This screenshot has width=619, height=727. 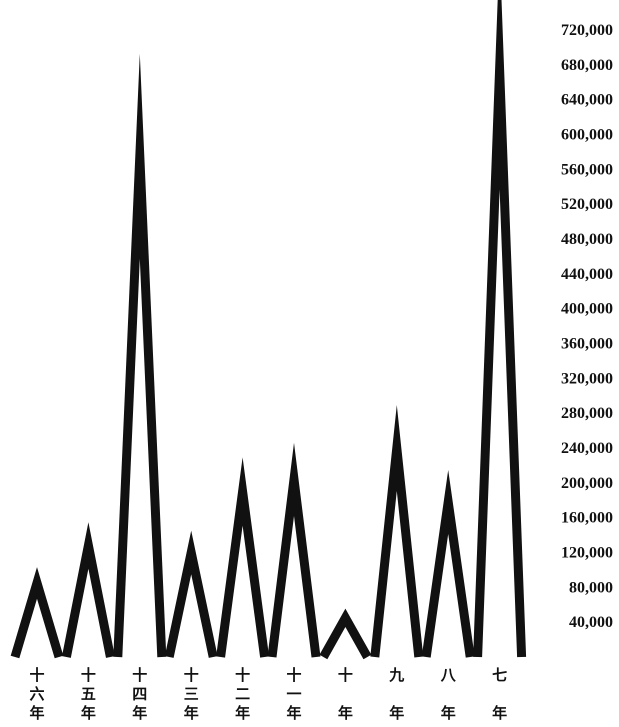 What do you see at coordinates (448, 675) in the screenshot?
I see `x-tick-char: 八` at bounding box center [448, 675].